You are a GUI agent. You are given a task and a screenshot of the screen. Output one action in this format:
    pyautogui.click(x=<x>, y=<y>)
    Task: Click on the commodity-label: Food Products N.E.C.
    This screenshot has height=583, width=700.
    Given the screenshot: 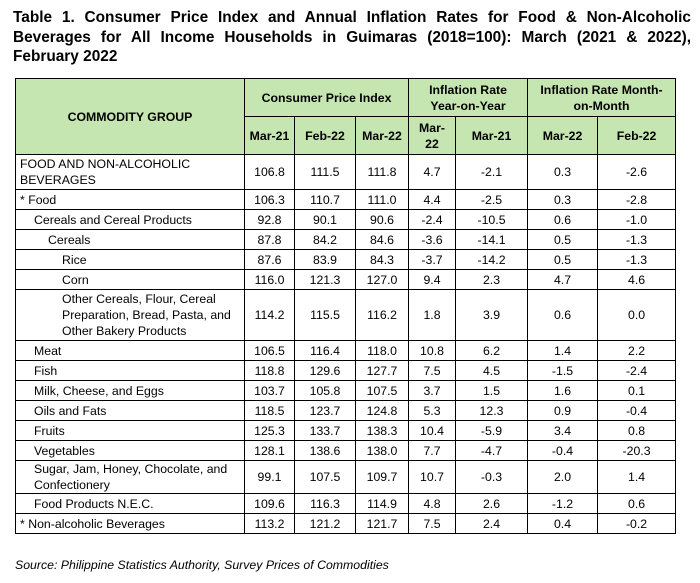 What is the action you would take?
    pyautogui.click(x=130, y=503)
    